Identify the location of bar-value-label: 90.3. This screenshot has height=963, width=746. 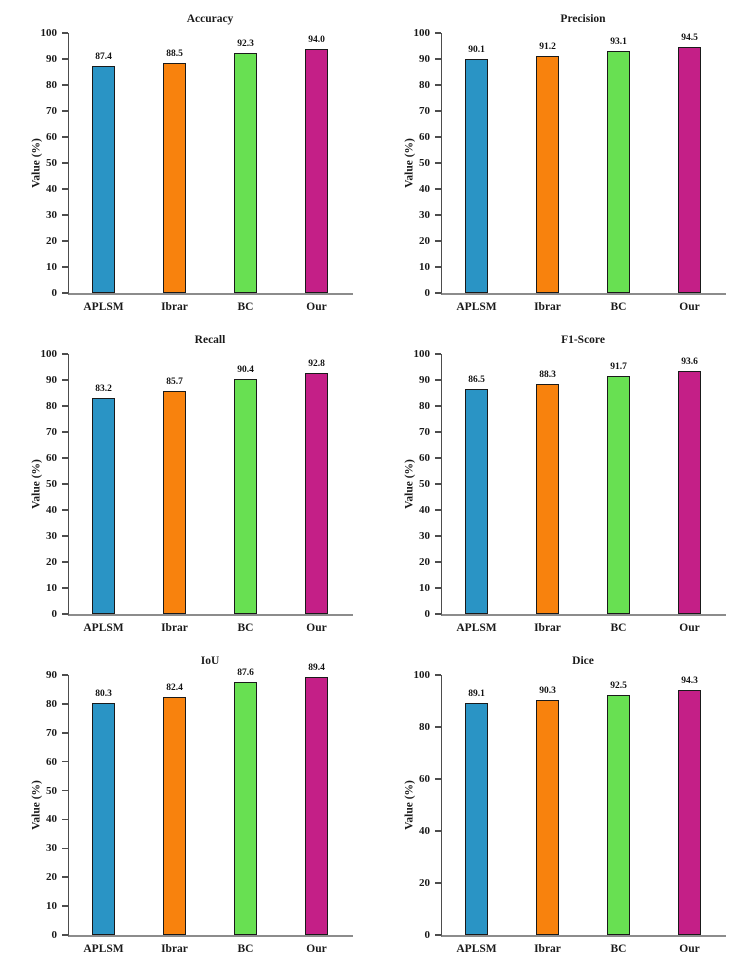
(547, 691).